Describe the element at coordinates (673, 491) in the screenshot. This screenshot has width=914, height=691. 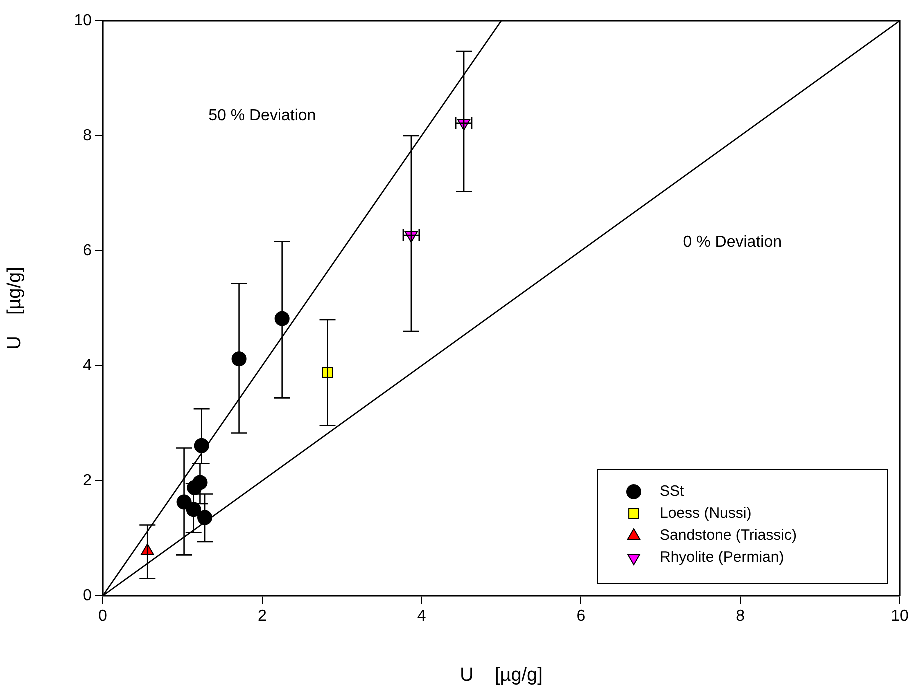
I see `legend-label: SSt` at that location.